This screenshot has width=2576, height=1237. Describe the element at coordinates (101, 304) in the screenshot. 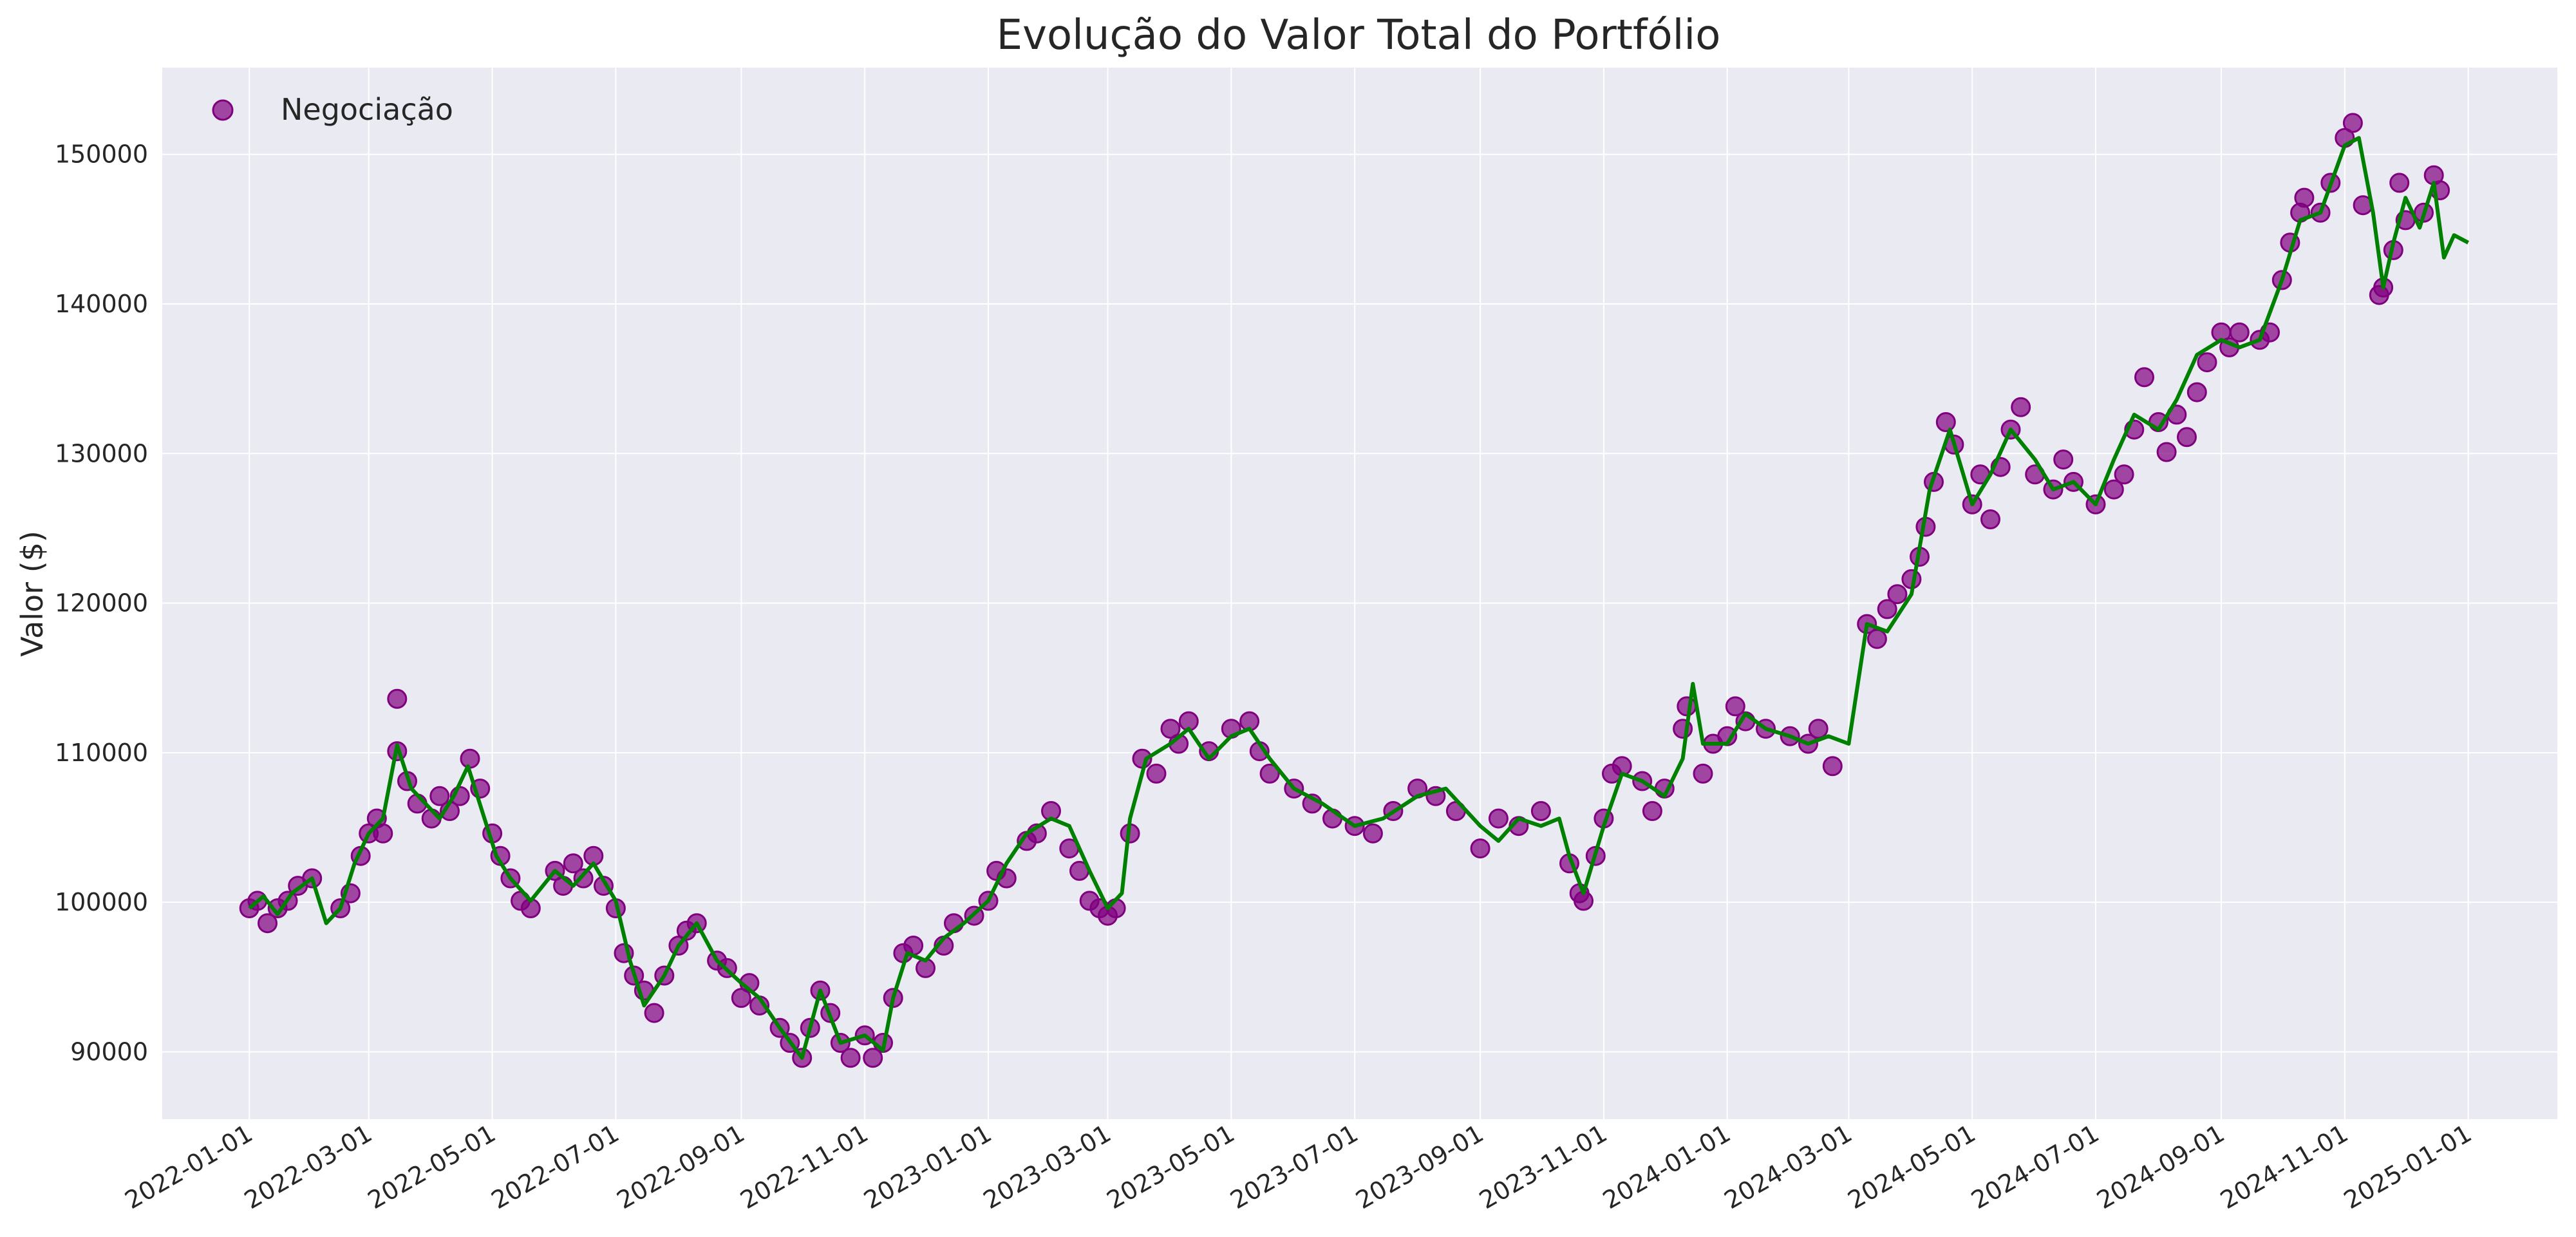

I see `y-tick-label: 140000` at that location.